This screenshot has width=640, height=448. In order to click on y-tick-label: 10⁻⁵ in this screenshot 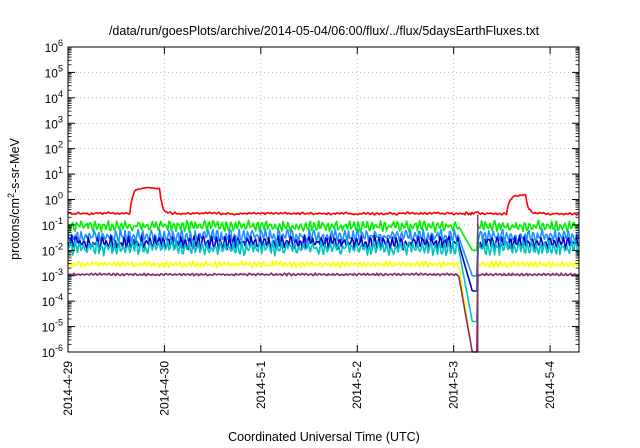, I will do `click(52, 326)`.